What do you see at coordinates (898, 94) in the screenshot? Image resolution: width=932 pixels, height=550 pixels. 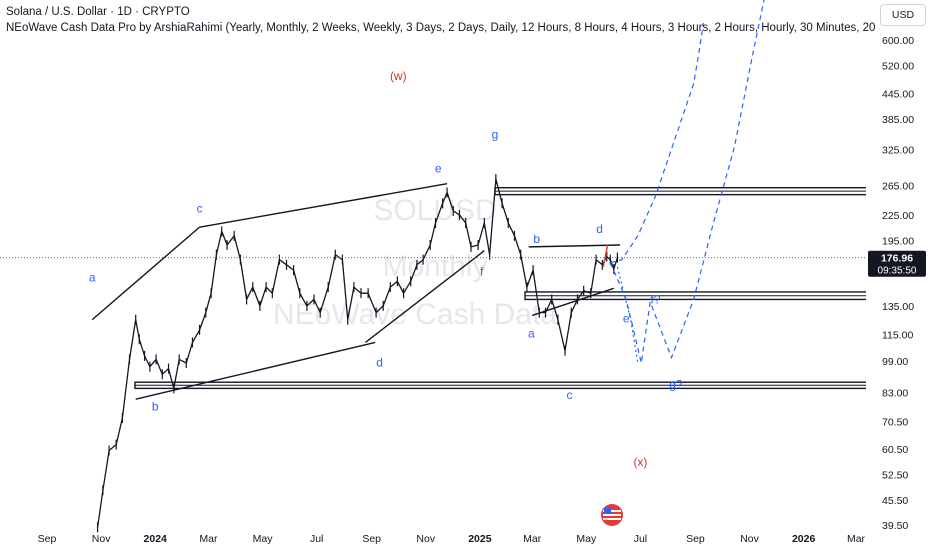 I see `y-tick-label: 445.00` at bounding box center [898, 94].